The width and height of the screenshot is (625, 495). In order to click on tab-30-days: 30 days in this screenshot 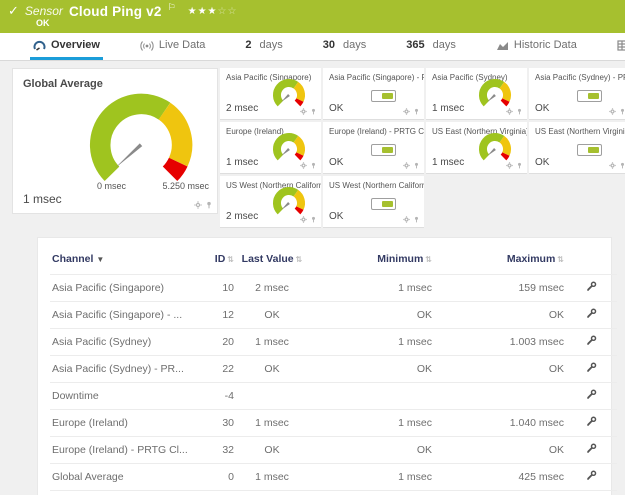, I will do `click(344, 45)`.